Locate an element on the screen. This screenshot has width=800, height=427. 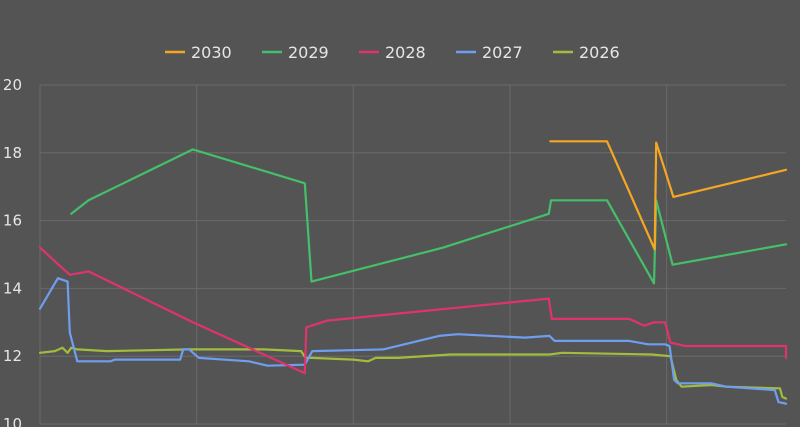
series-line-2026 is located at coordinates (413, 373).